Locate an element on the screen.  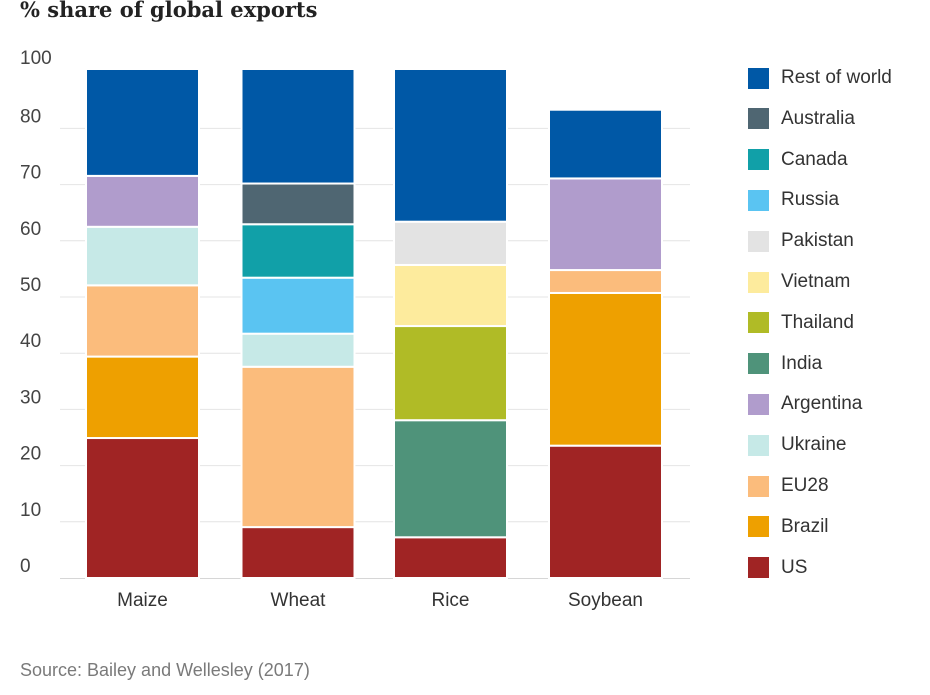
legend-label: Russia is located at coordinates (810, 200).